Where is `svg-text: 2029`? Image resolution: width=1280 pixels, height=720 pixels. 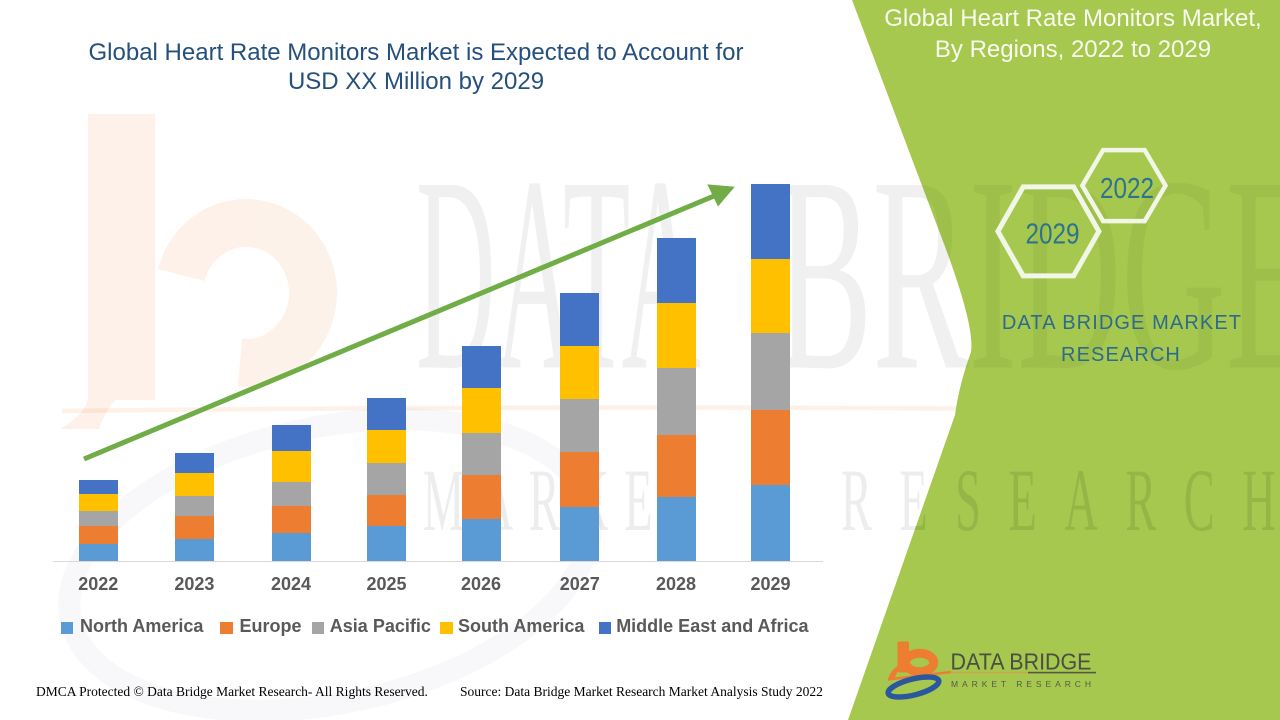 svg-text: 2029 is located at coordinates (1053, 234).